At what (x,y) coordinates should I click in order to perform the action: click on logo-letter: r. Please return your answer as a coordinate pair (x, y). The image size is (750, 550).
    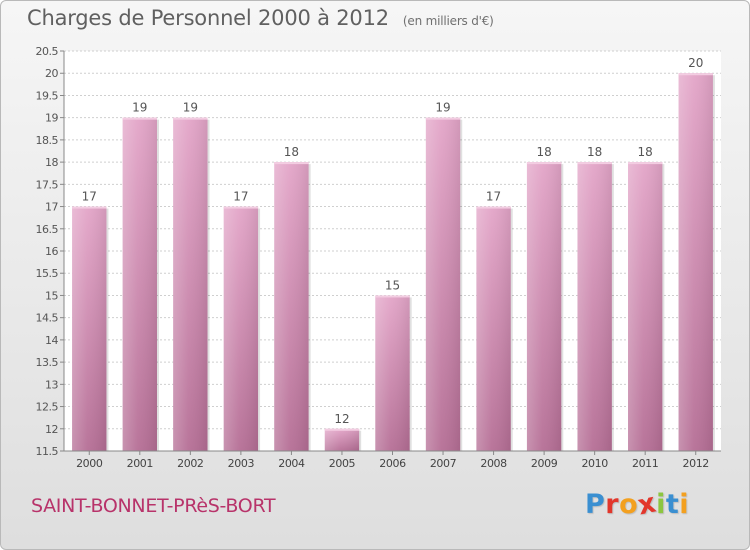
    Looking at the image, I should click on (612, 504).